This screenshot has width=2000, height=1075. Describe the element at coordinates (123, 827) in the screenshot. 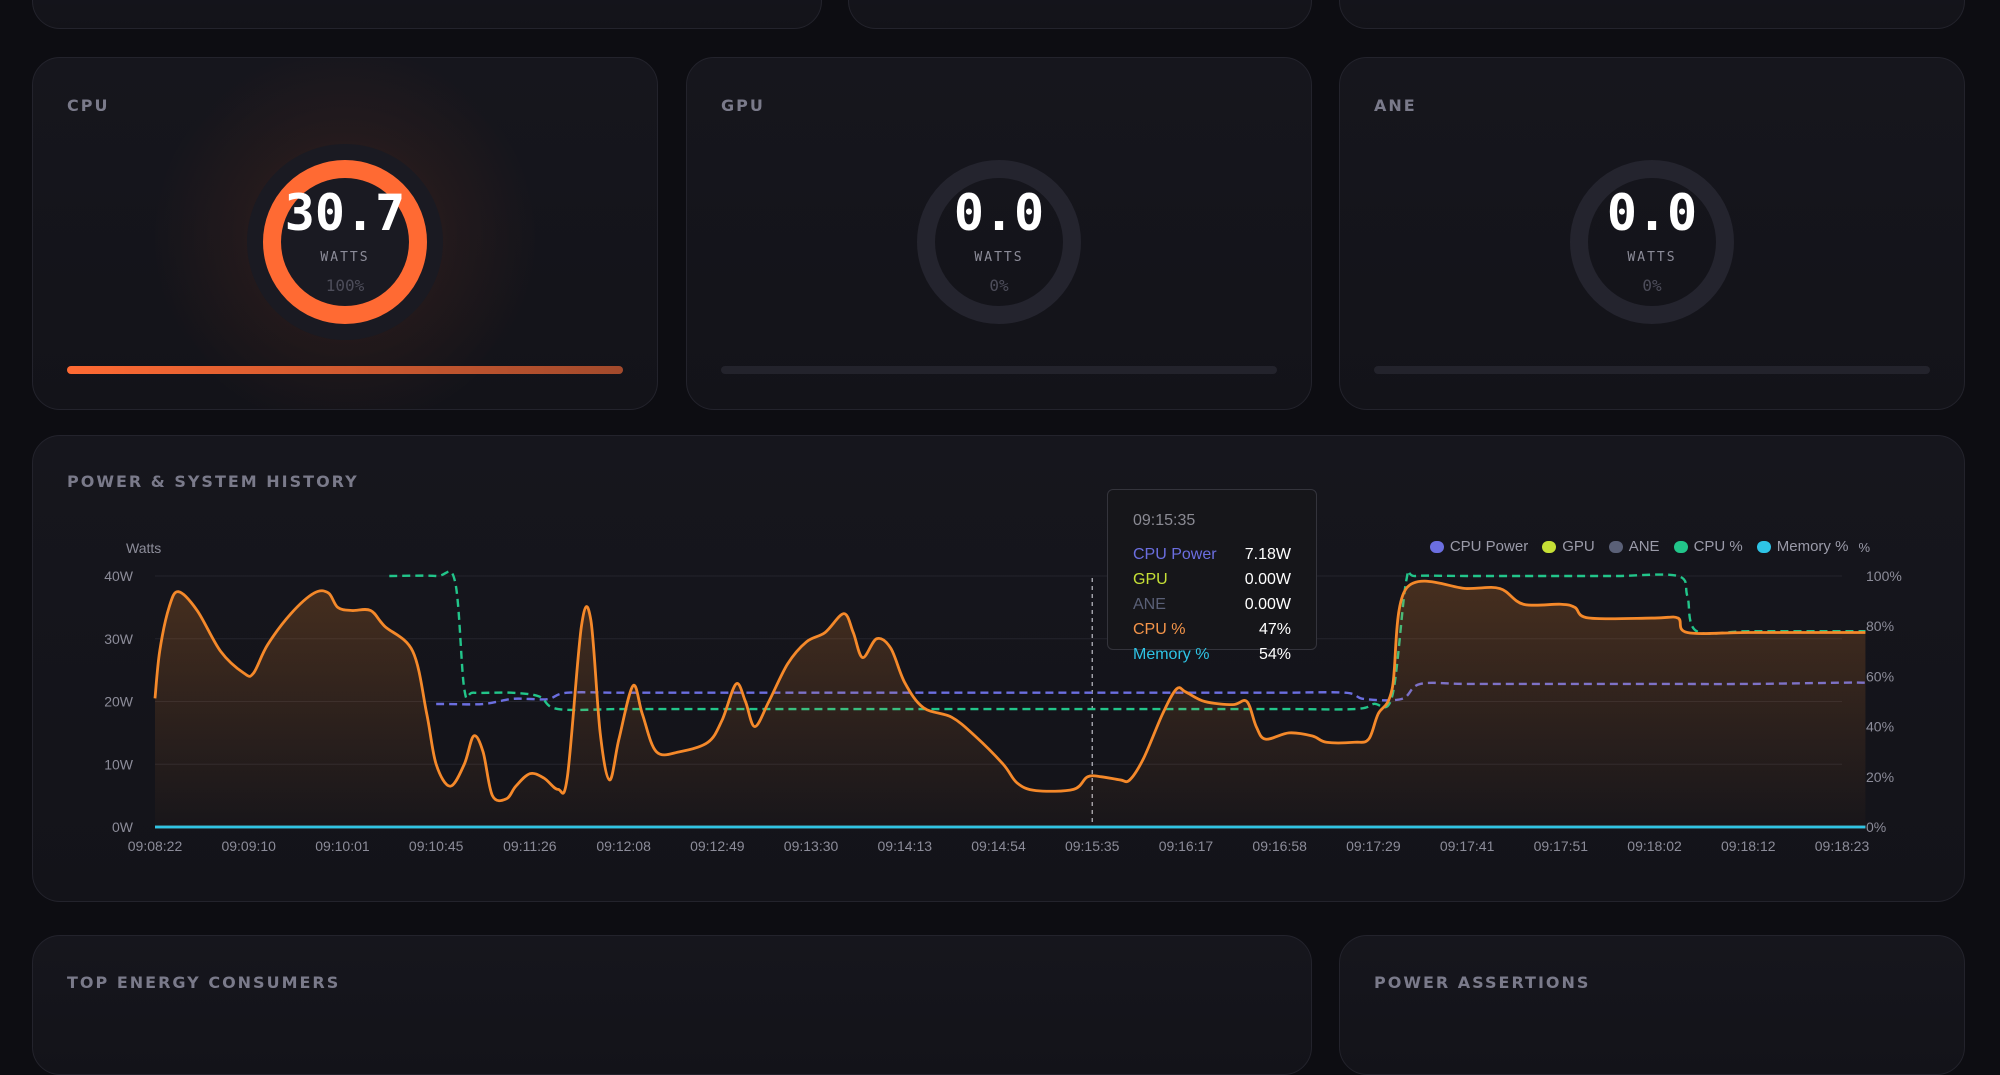

I see `y-tick-label: 0W` at that location.